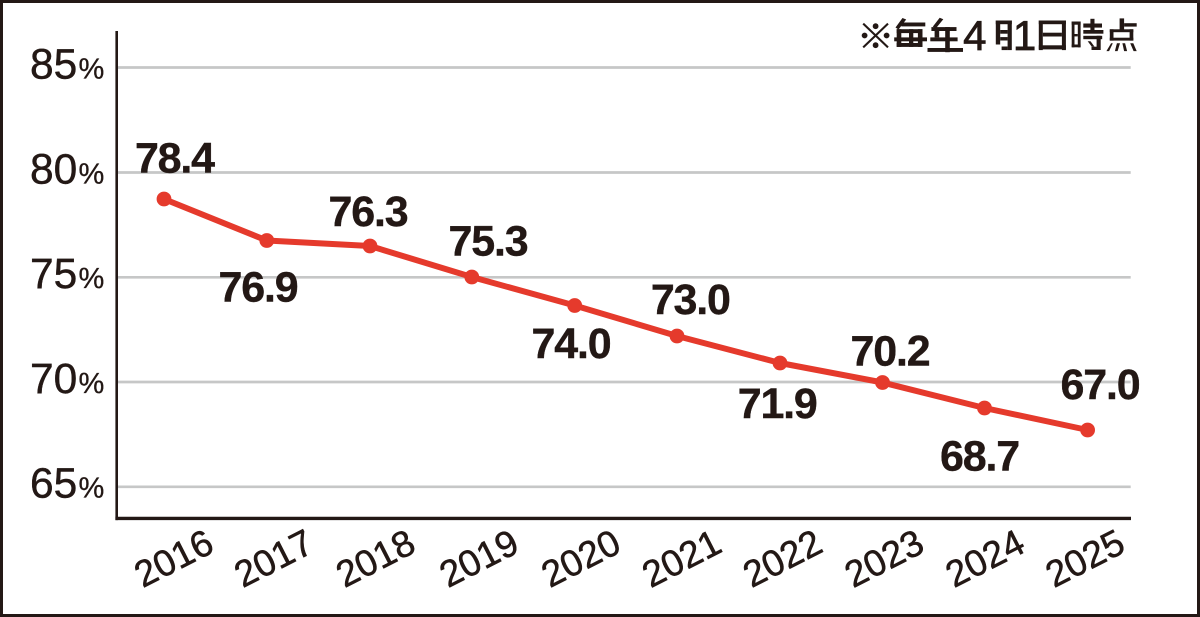  I want to click on svg-text: 76.3, so click(368, 212).